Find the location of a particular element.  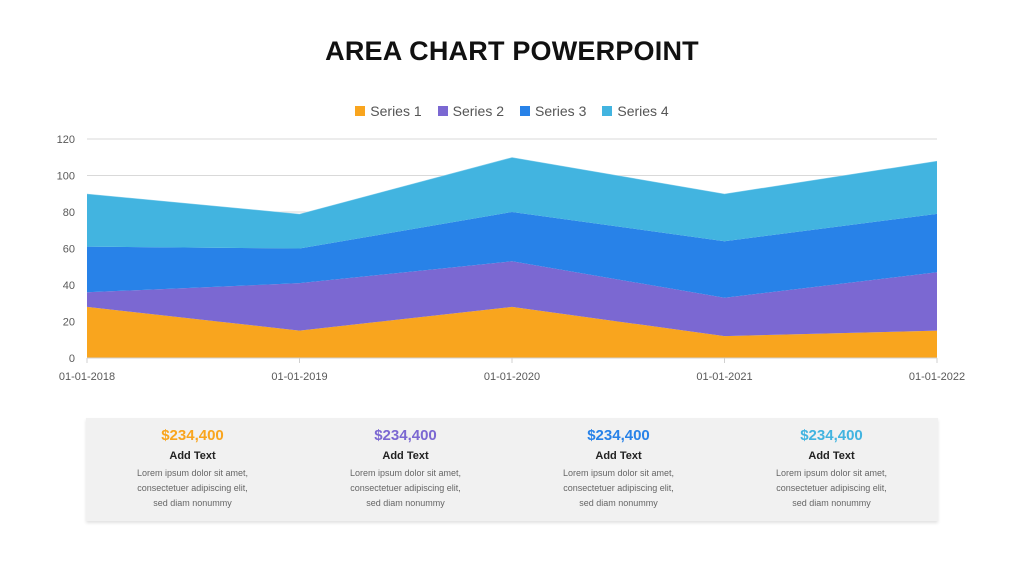

legend-item-series-3: Series 3 is located at coordinates (553, 111).